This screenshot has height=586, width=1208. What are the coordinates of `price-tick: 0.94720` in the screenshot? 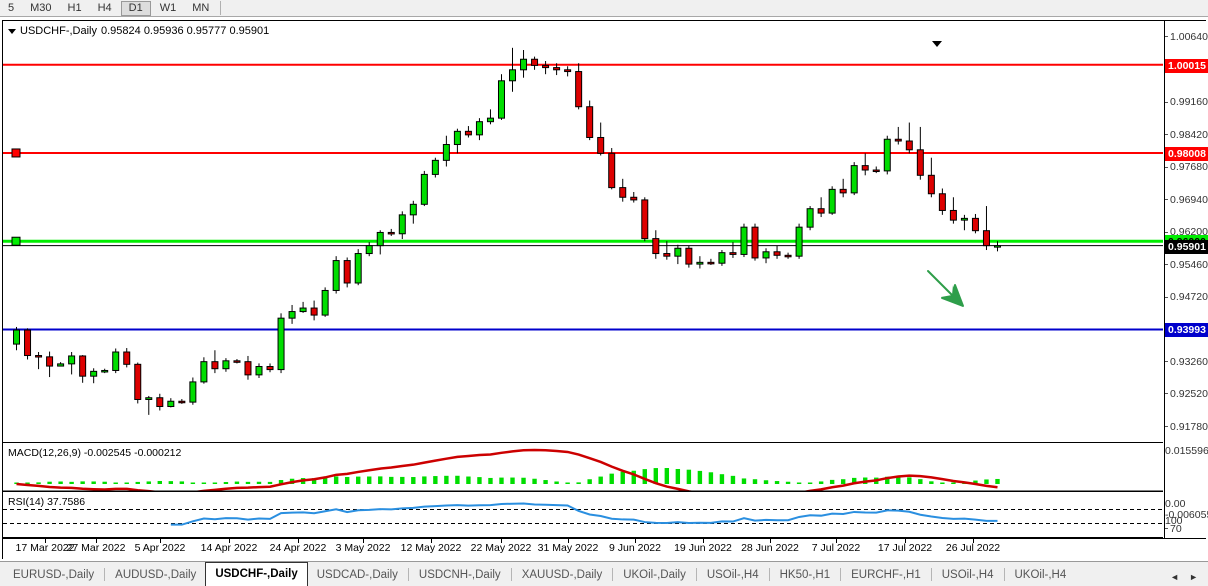 It's located at (1186, 297).